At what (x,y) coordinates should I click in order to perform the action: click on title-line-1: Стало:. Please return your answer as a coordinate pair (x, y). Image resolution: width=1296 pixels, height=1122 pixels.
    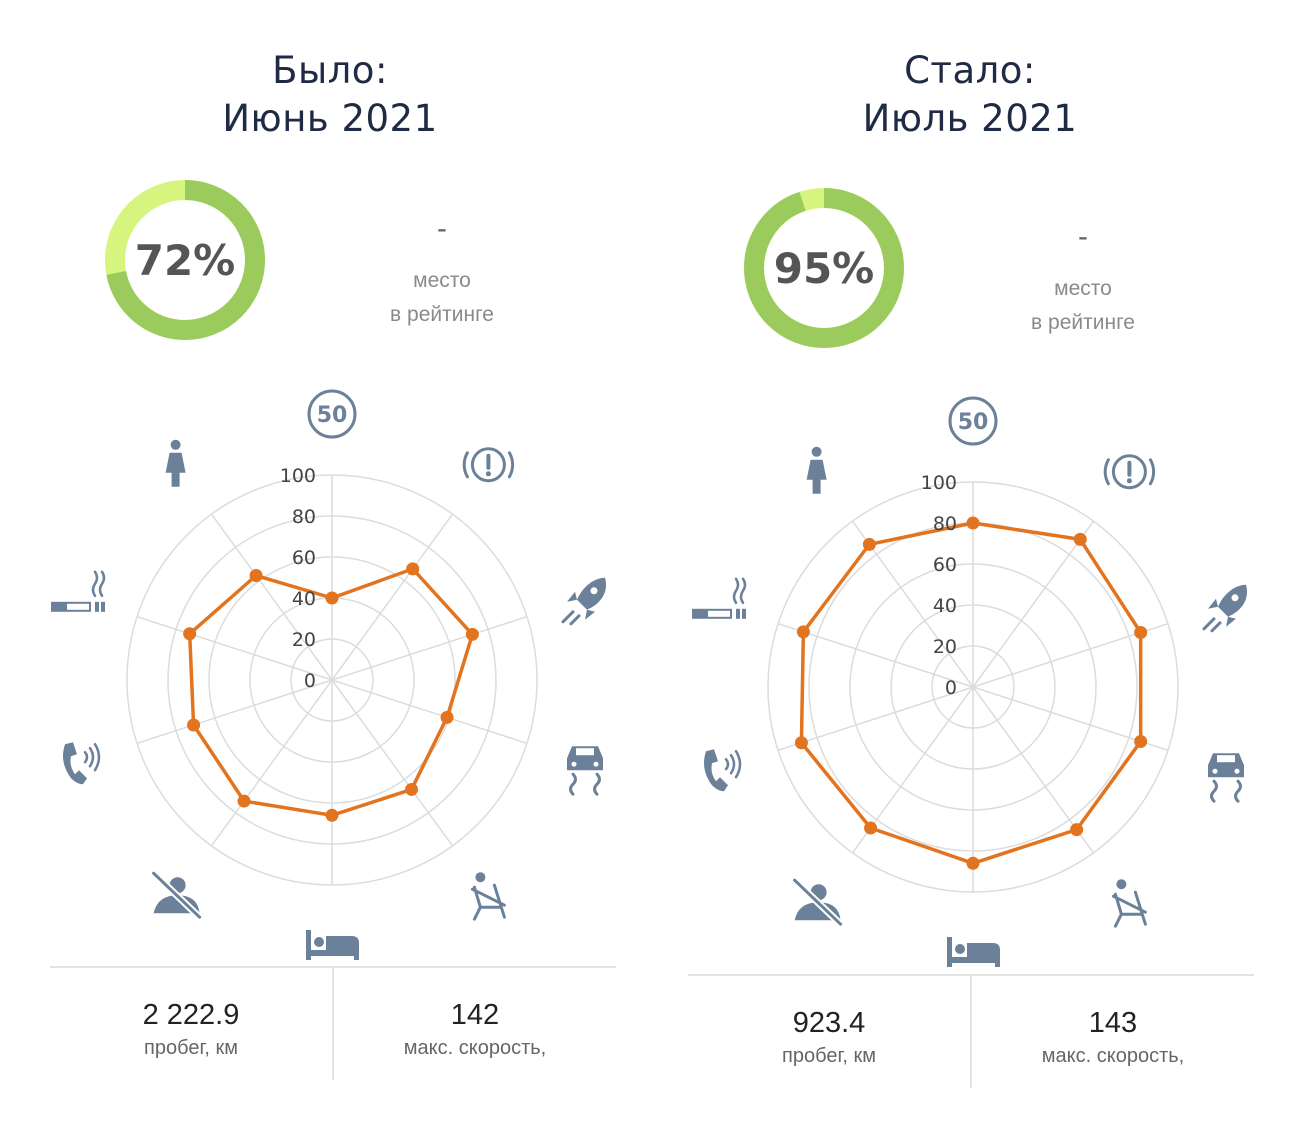
    Looking at the image, I should click on (970, 70).